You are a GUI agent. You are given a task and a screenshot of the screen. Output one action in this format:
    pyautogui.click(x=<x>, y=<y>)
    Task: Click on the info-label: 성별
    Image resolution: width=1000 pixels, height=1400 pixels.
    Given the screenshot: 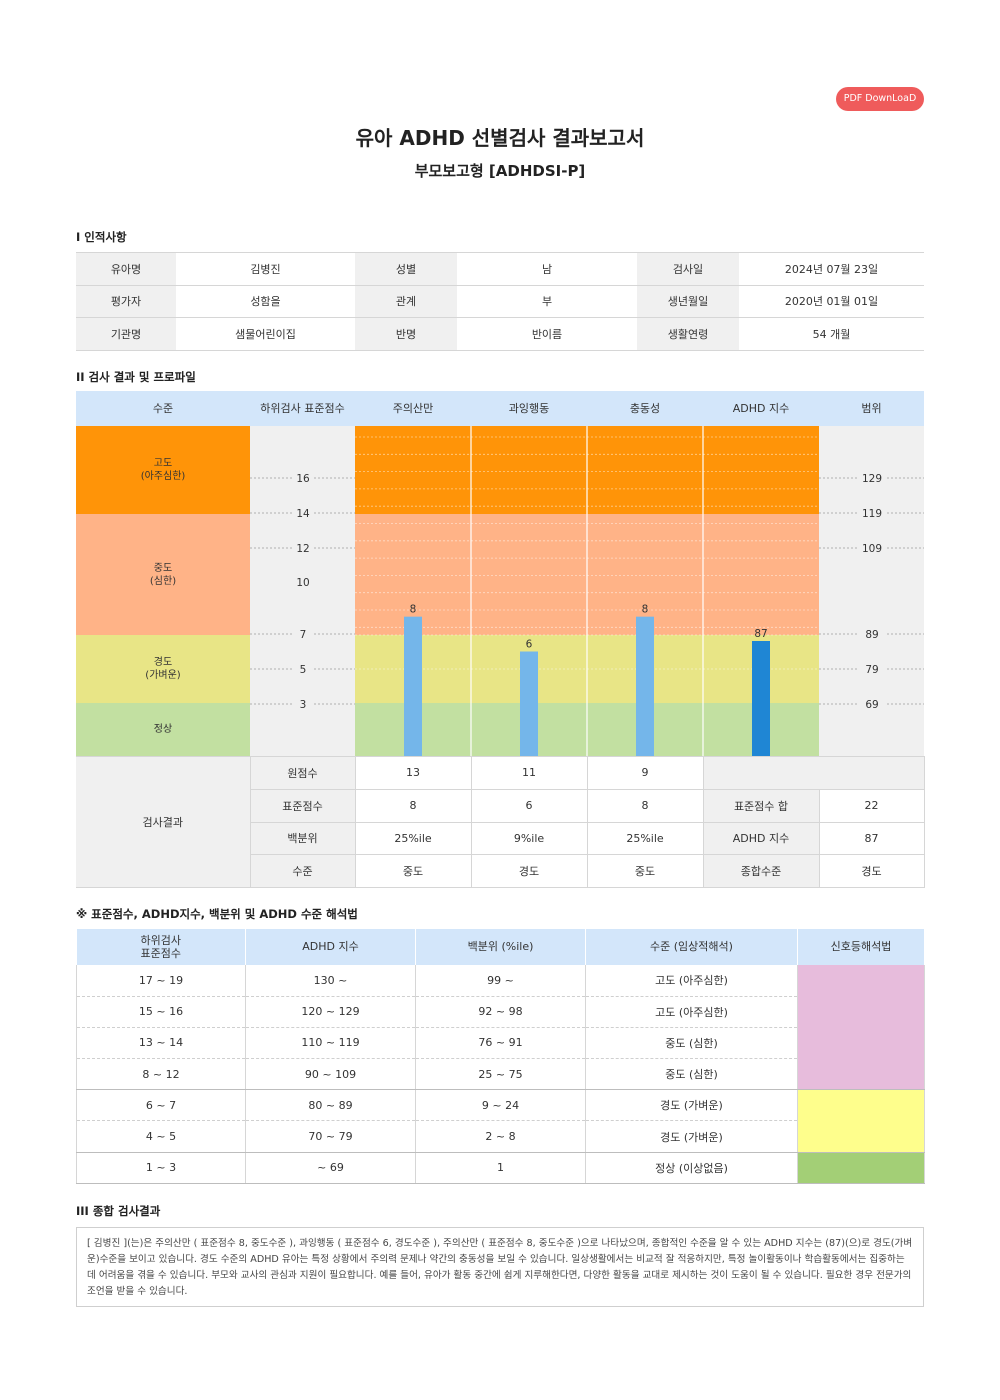 What is the action you would take?
    pyautogui.click(x=406, y=269)
    